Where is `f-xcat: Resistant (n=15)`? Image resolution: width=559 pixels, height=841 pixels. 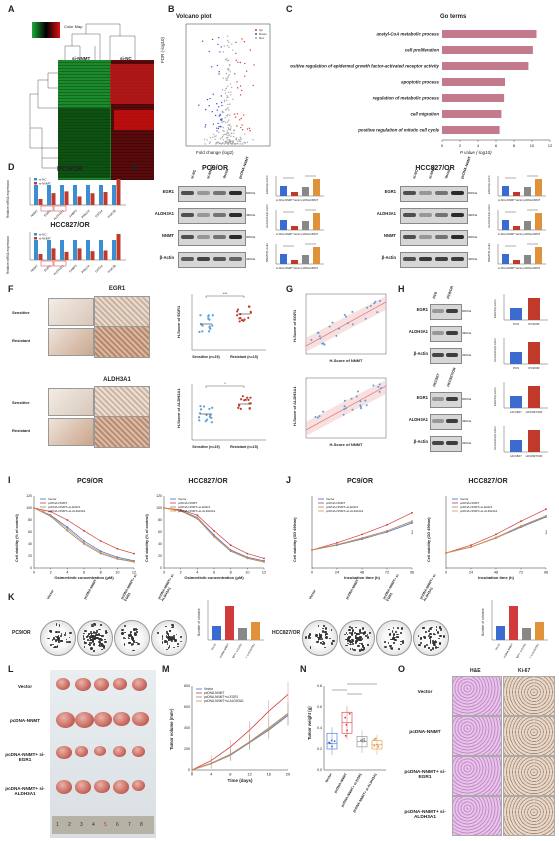 f-xcat: Resistant (n=15) is located at coordinates (244, 447).